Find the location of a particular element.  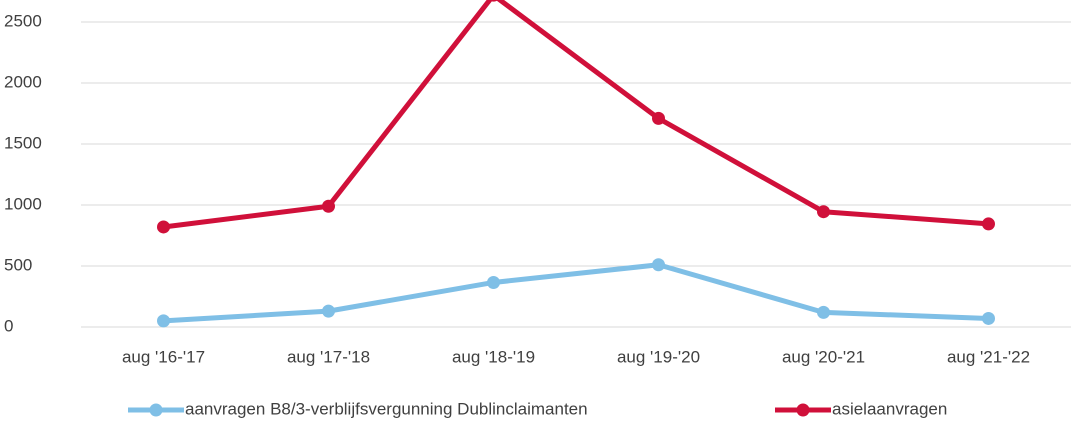

y-tick-label: 500 is located at coordinates (18, 264).